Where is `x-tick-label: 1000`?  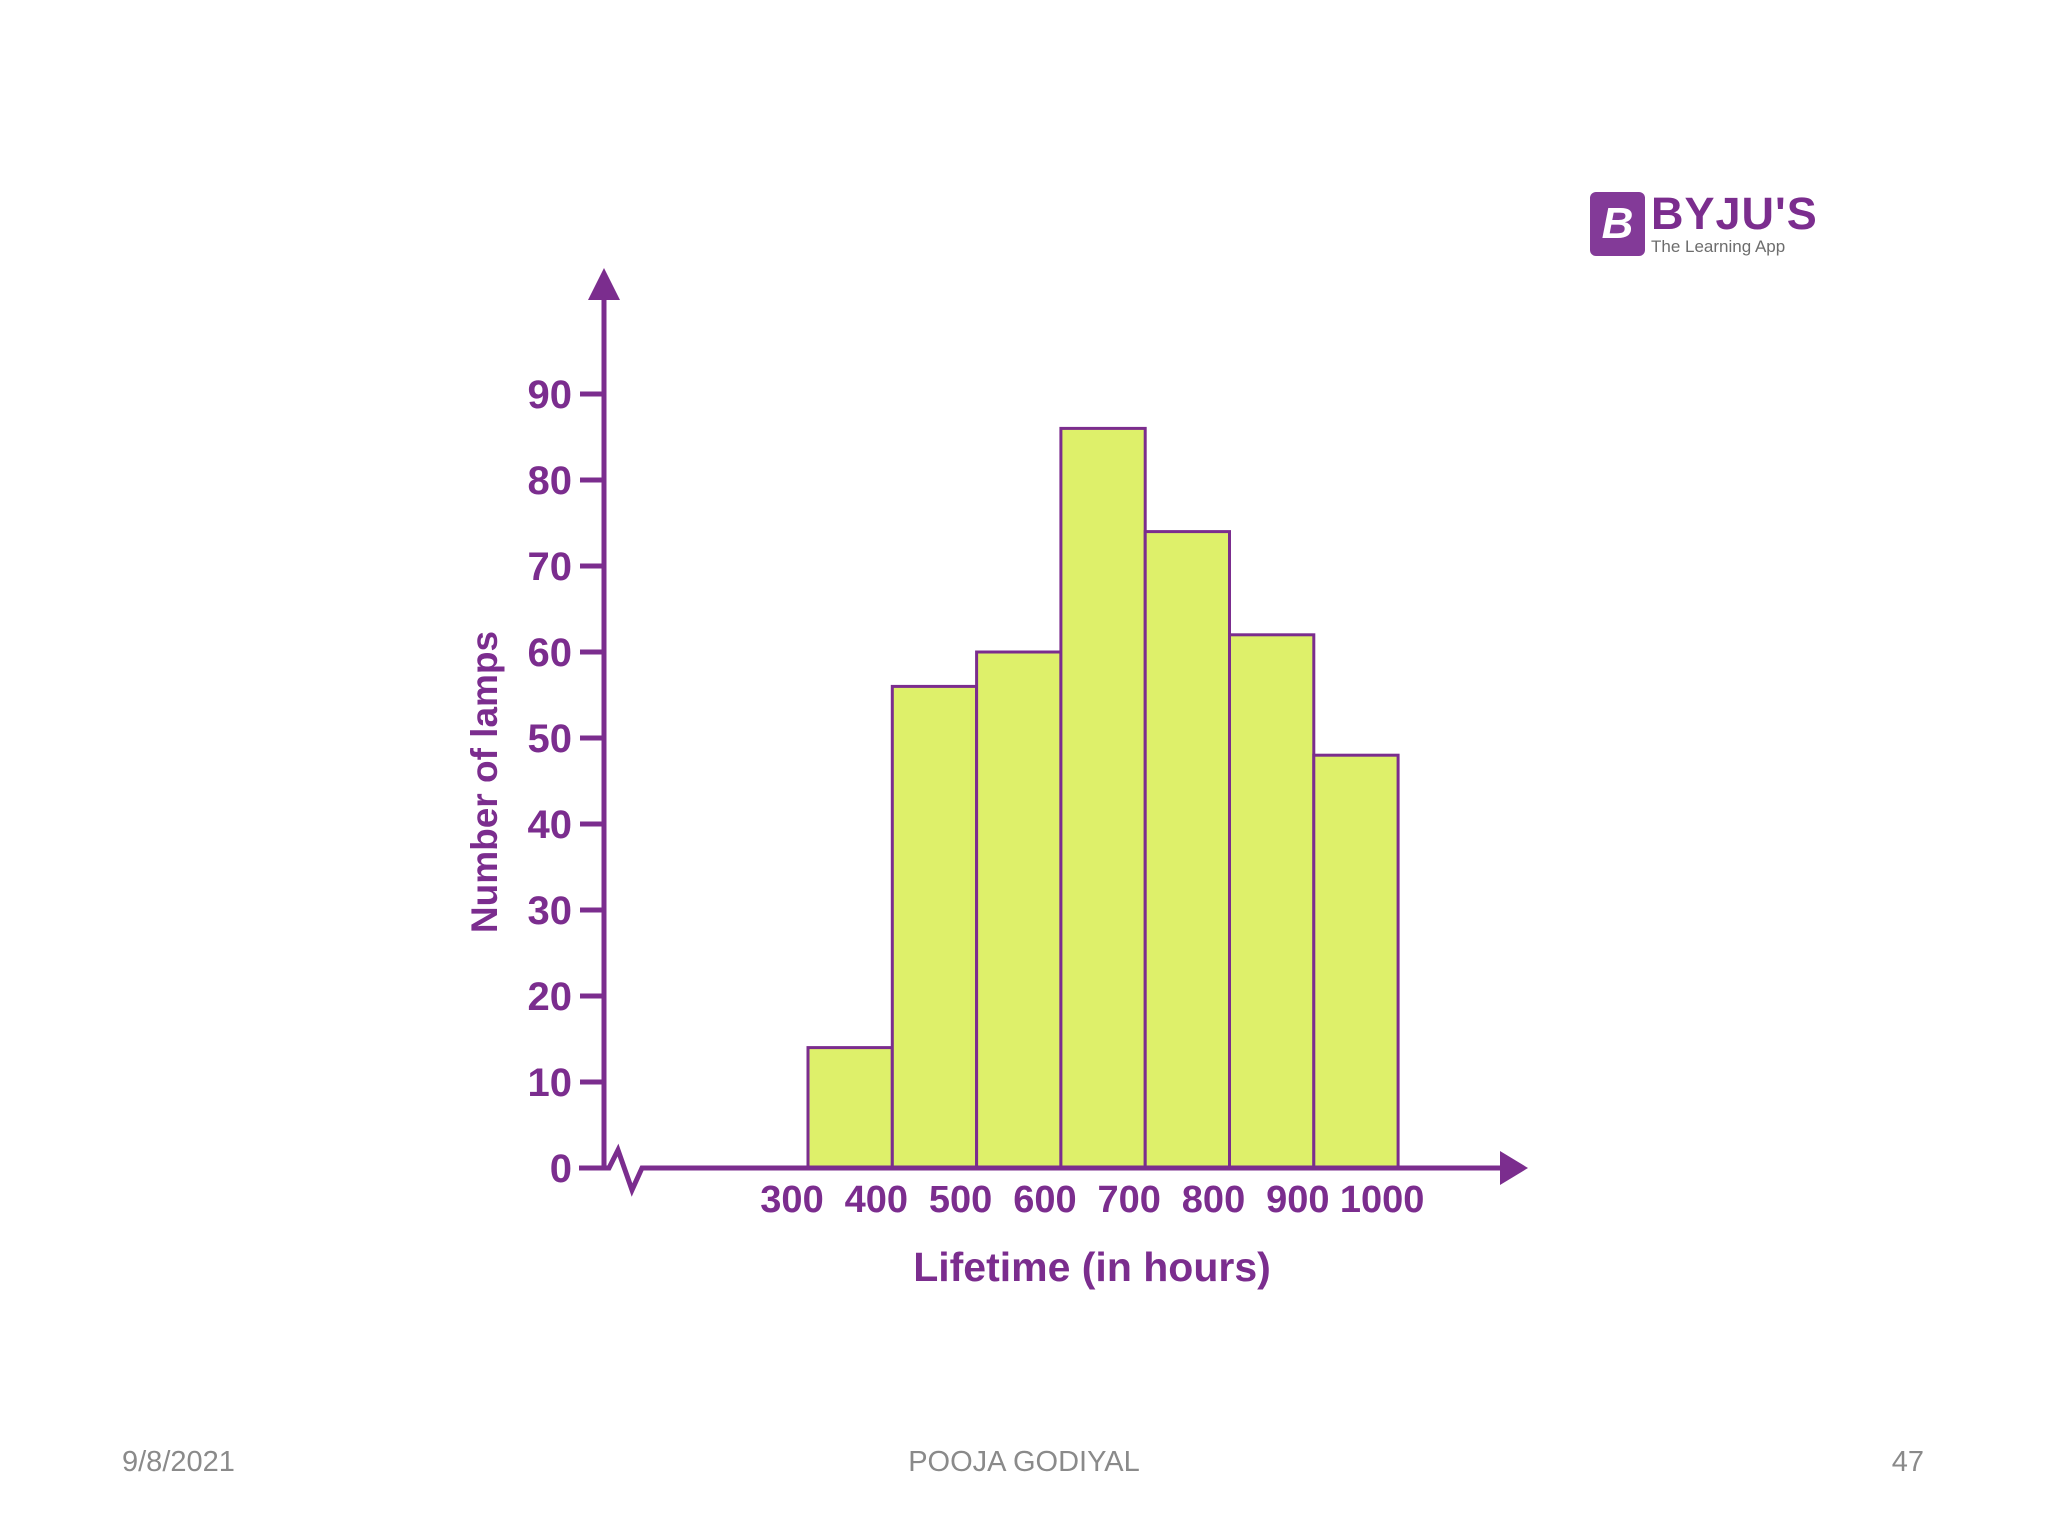 x-tick-label: 1000 is located at coordinates (1382, 1200).